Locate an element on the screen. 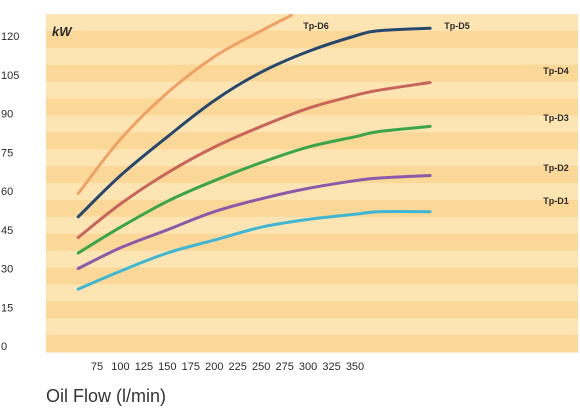 This screenshot has width=580, height=412. x-tick-label: 125 is located at coordinates (144, 367).